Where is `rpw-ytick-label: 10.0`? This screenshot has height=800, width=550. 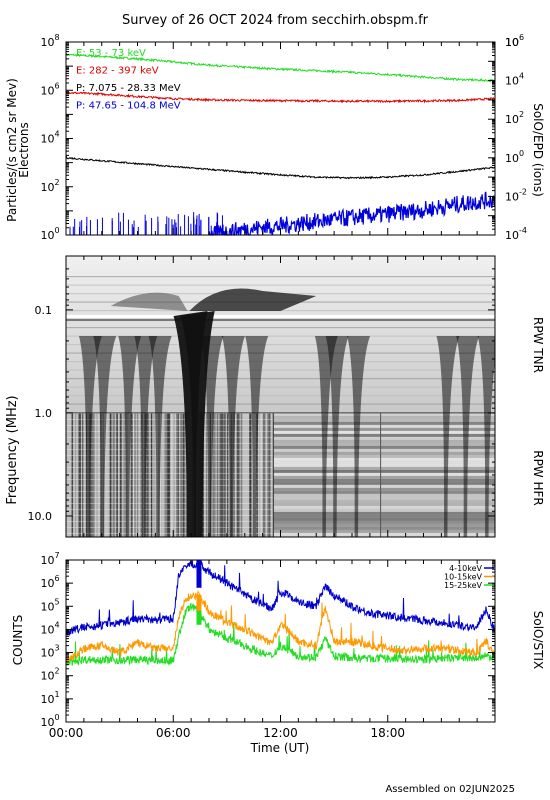 rpw-ytick-label: 10.0 is located at coordinates (40, 516).